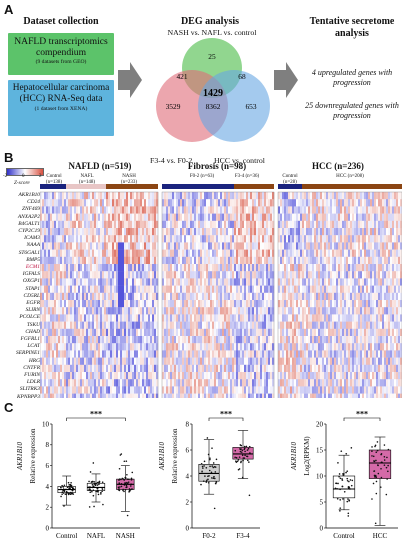  Describe the element at coordinates (239, 160) in the screenshot. I see `venn-right-label: HCC vs. control` at that location.